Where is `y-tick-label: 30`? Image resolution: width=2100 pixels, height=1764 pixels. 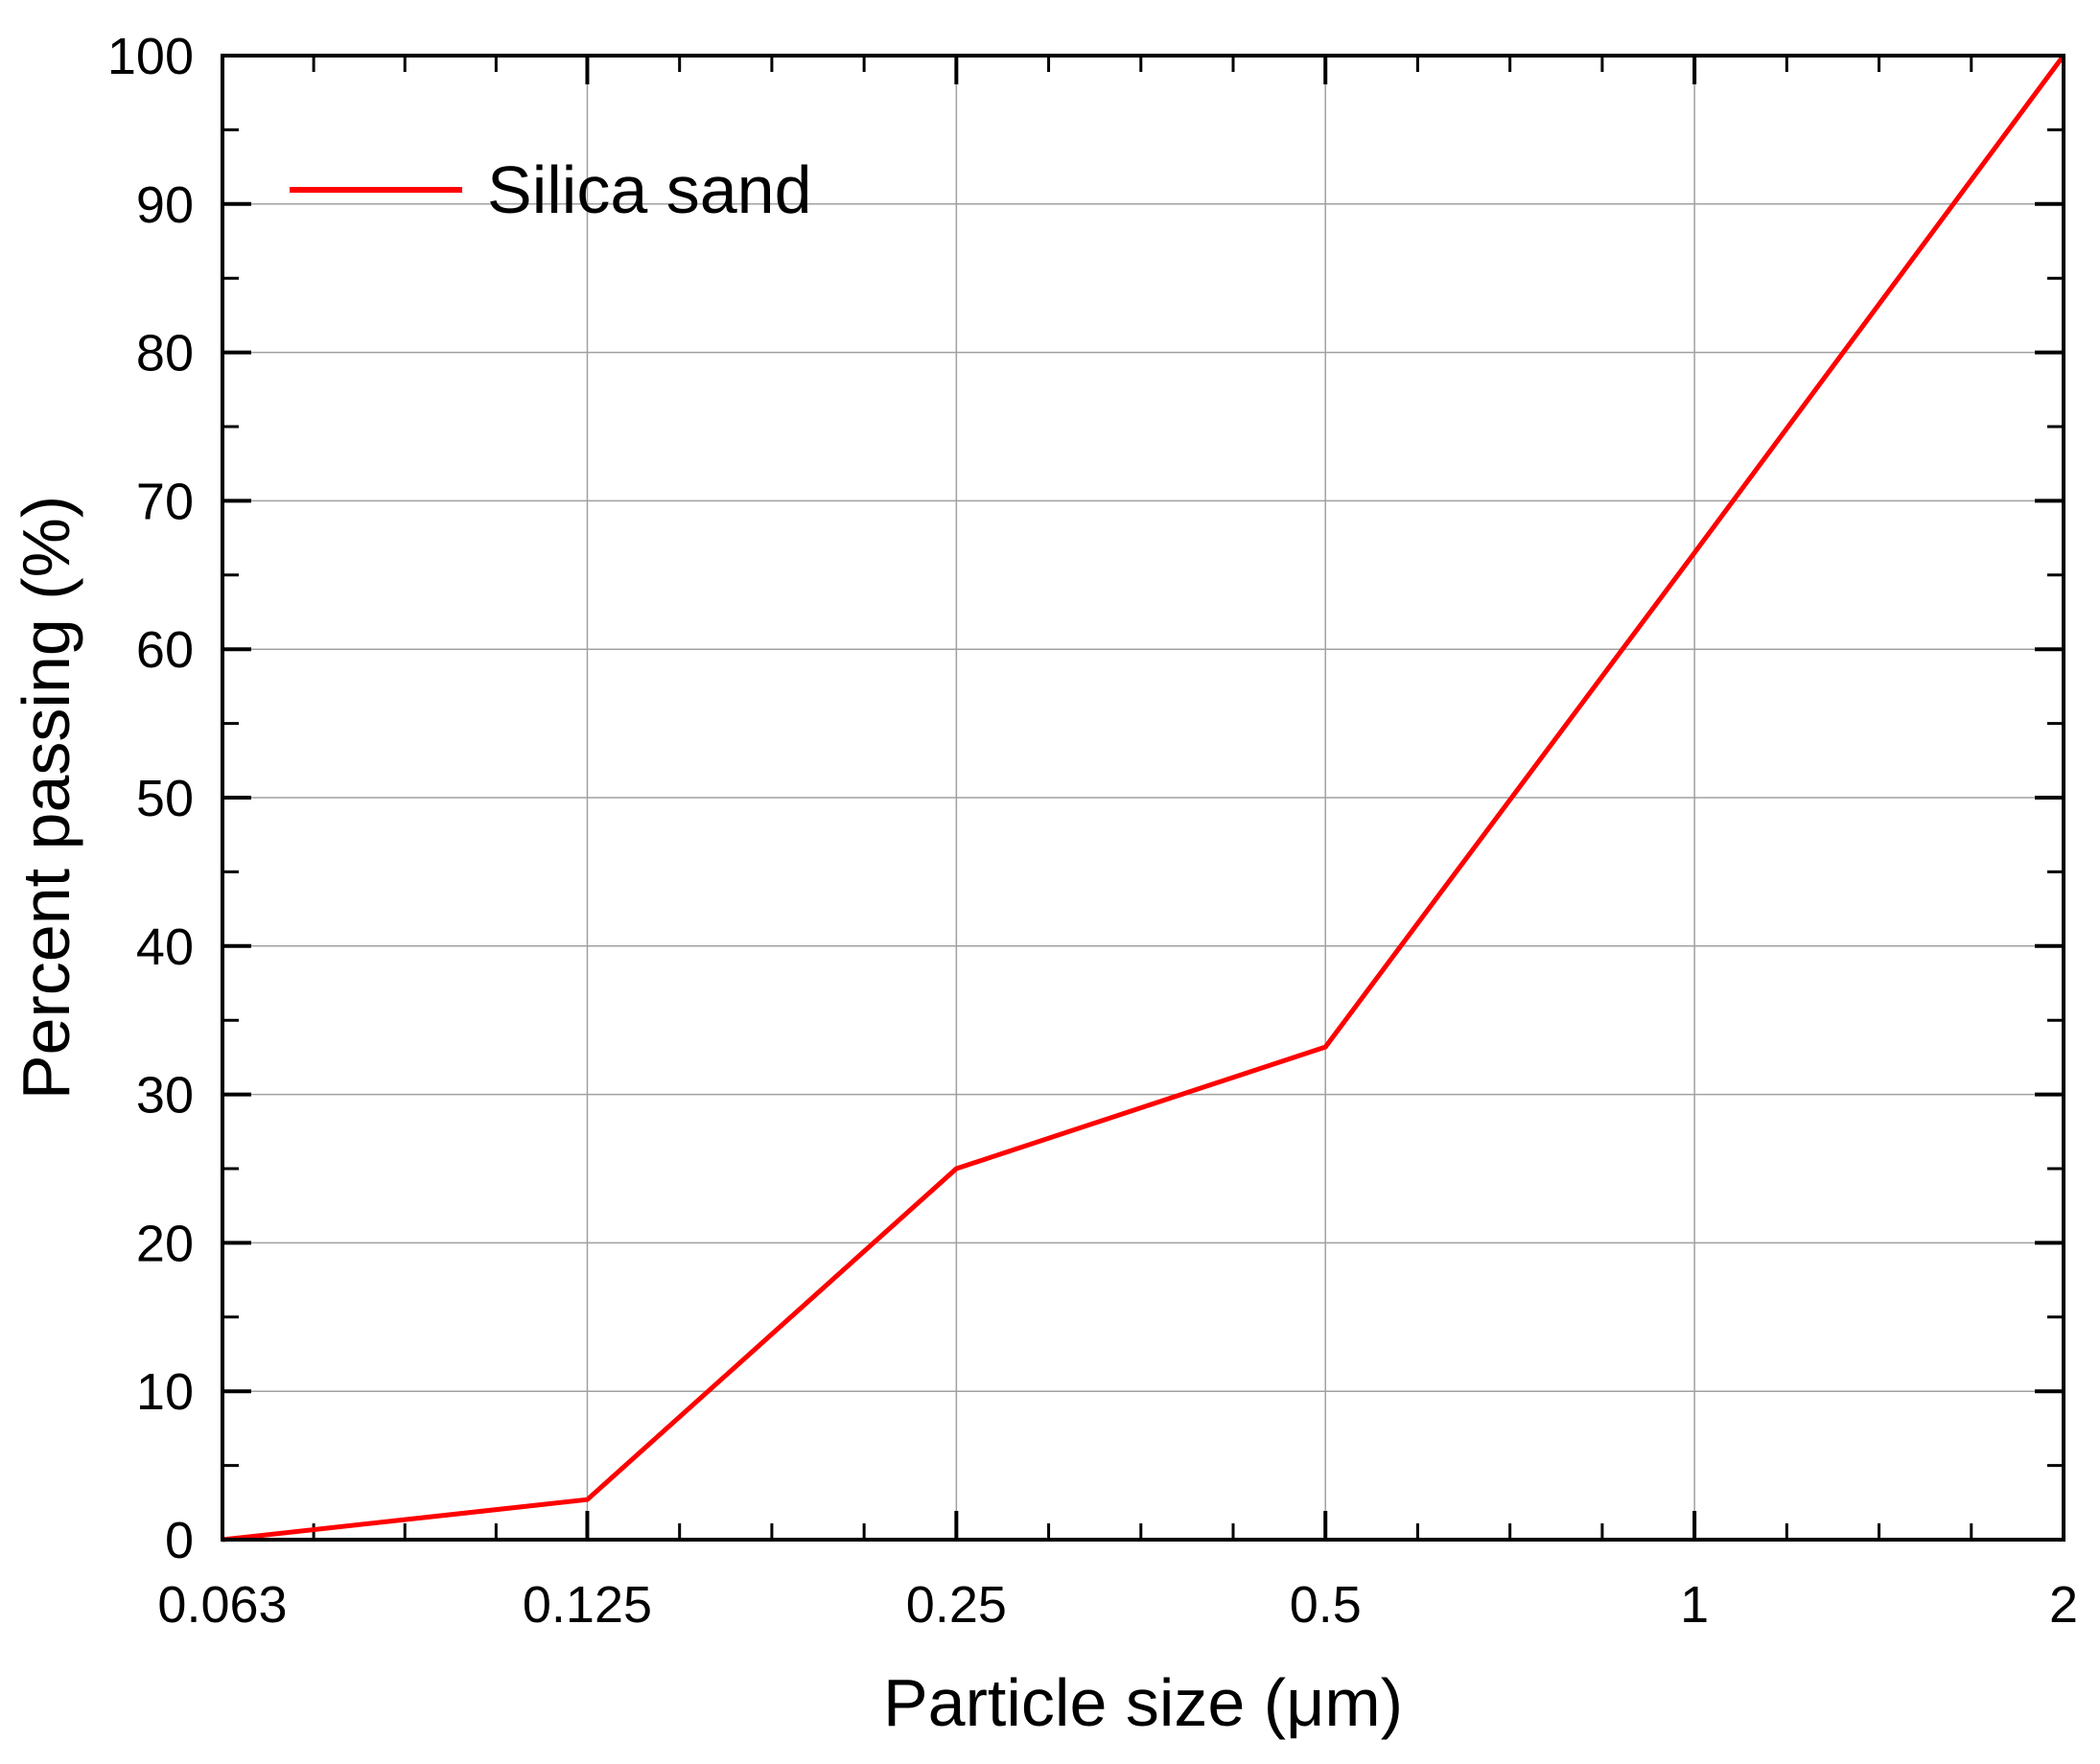
y-tick-label: 30 is located at coordinates (165, 1096).